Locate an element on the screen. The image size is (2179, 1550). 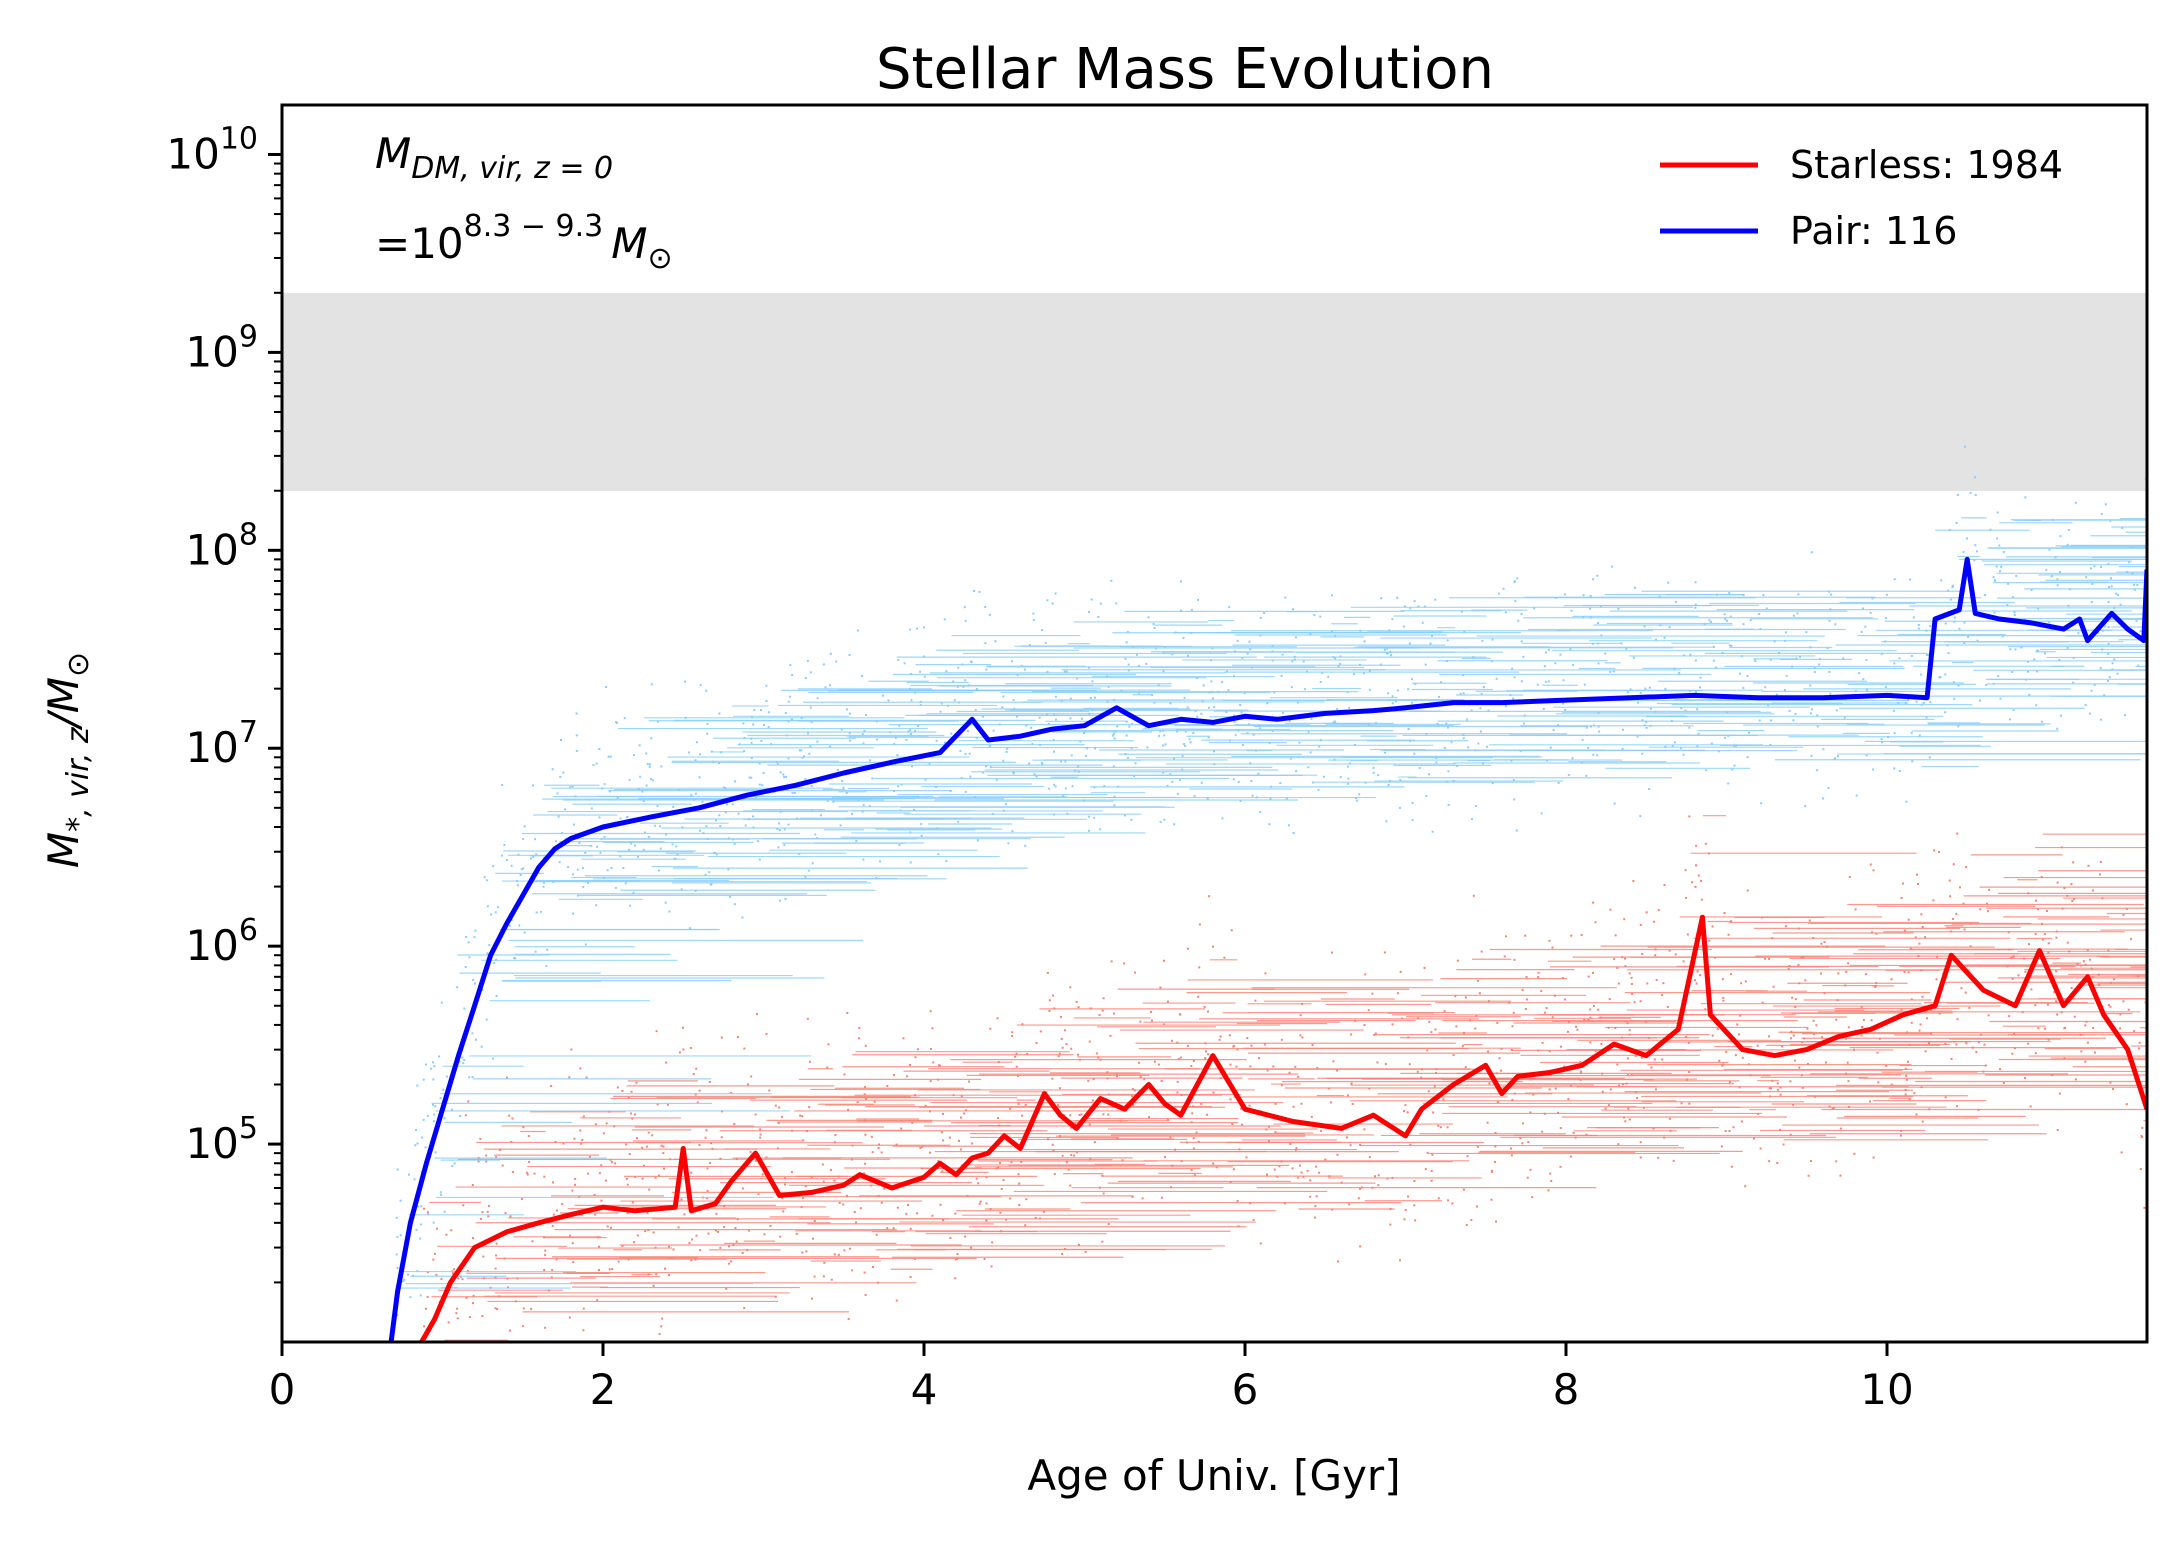
legend: Starless: 1984 Pair: 116 is located at coordinates (1861, 198).